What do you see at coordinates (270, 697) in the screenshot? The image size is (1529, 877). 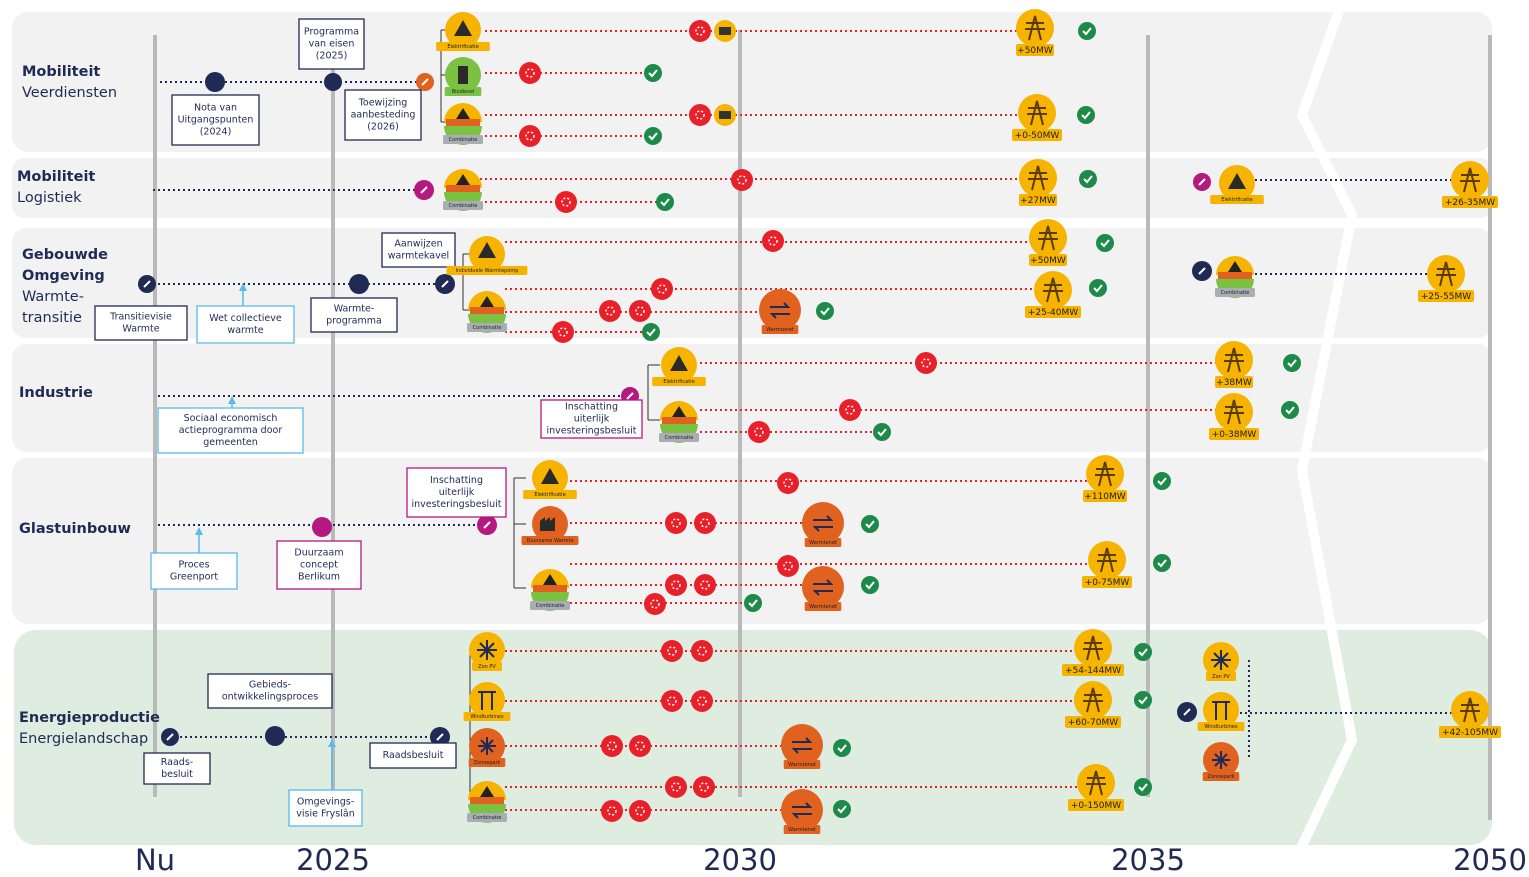 I see `note-text: ontwikkelingsproces` at bounding box center [270, 697].